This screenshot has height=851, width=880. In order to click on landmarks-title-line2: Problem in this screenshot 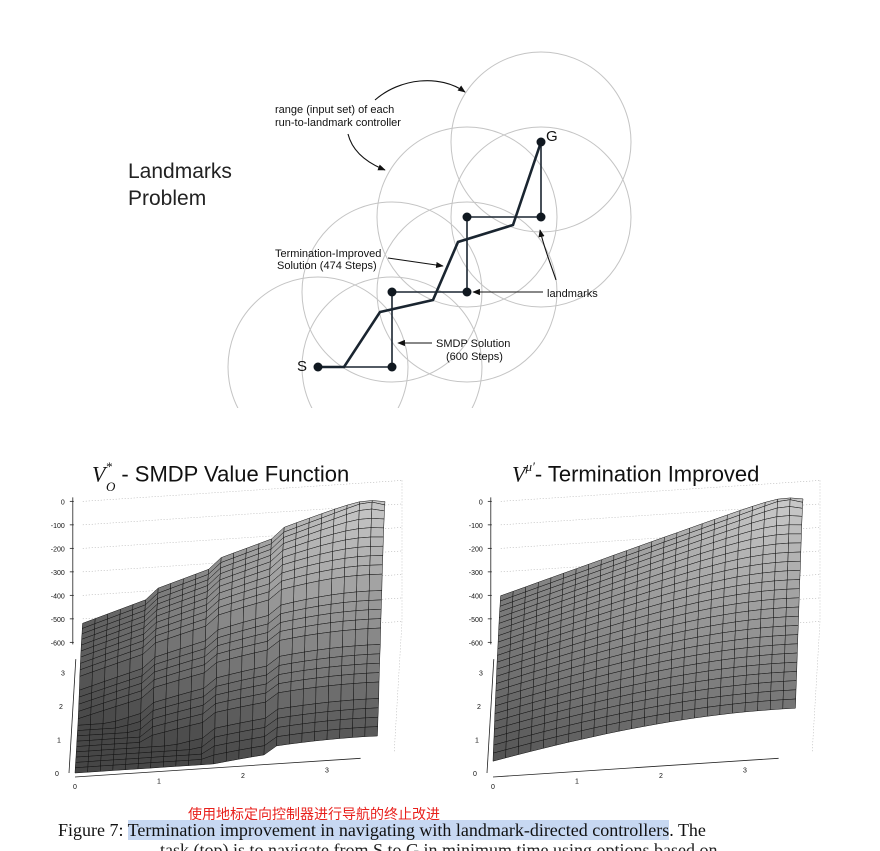, I will do `click(167, 198)`.